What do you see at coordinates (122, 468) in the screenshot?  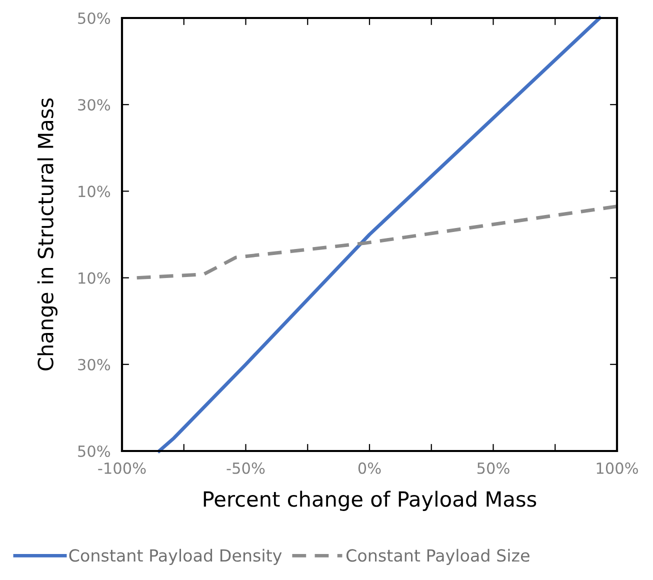 I see `x-tick-label: -100%` at bounding box center [122, 468].